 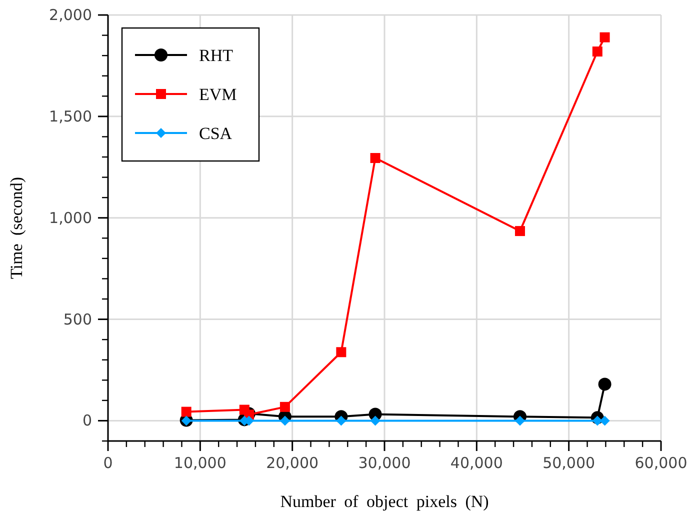 I want to click on x-tick-label: 40,000, so click(x=476, y=463).